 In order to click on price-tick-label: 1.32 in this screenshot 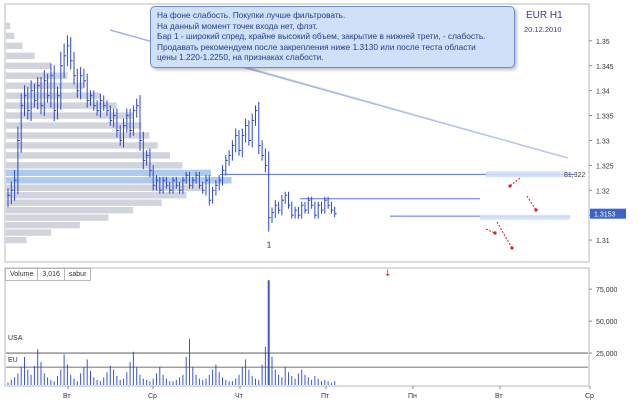, I will do `click(603, 191)`.